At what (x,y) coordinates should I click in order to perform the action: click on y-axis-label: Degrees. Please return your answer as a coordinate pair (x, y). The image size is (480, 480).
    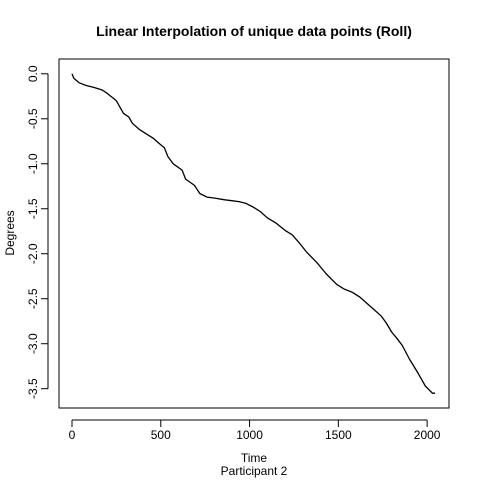
    Looking at the image, I should click on (10, 232).